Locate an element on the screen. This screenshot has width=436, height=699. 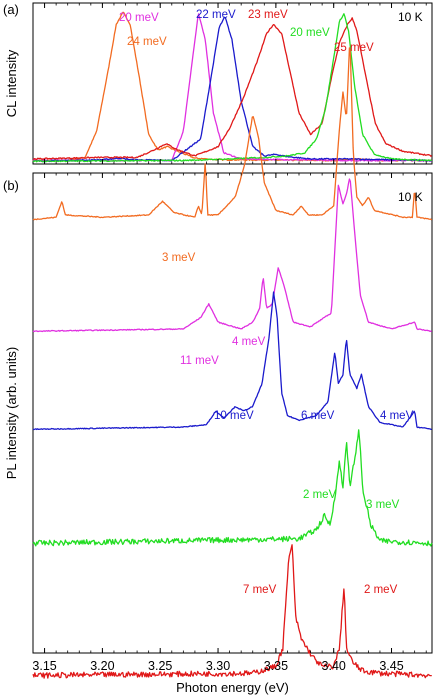
y-axis-label: PL intensity (arb. units) is located at coordinates (11, 413).